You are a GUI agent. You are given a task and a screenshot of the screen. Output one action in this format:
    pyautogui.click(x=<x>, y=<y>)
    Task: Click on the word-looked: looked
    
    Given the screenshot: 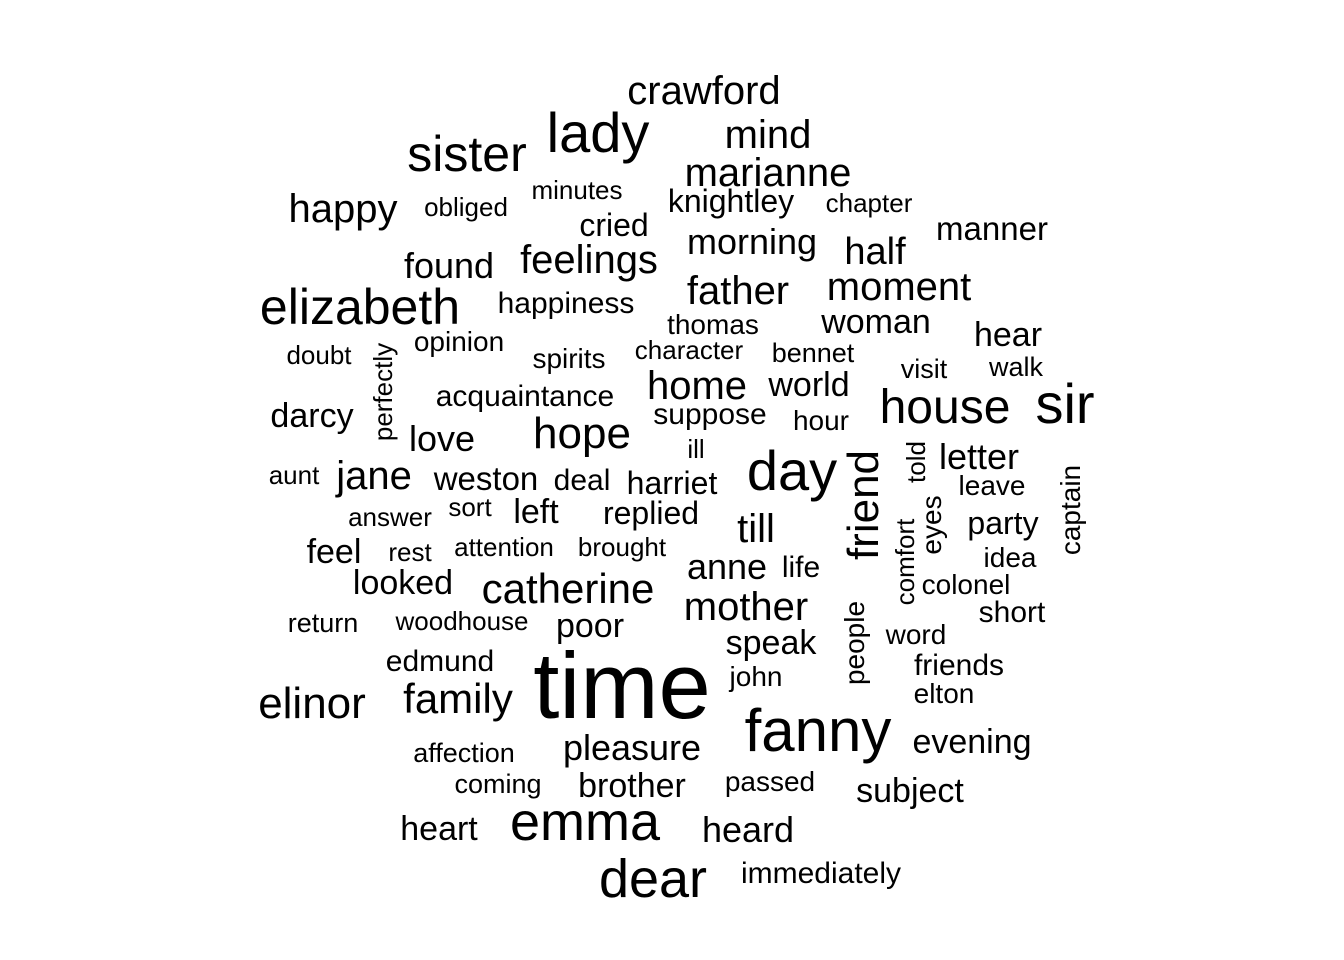 What is the action you would take?
    pyautogui.click(x=403, y=583)
    